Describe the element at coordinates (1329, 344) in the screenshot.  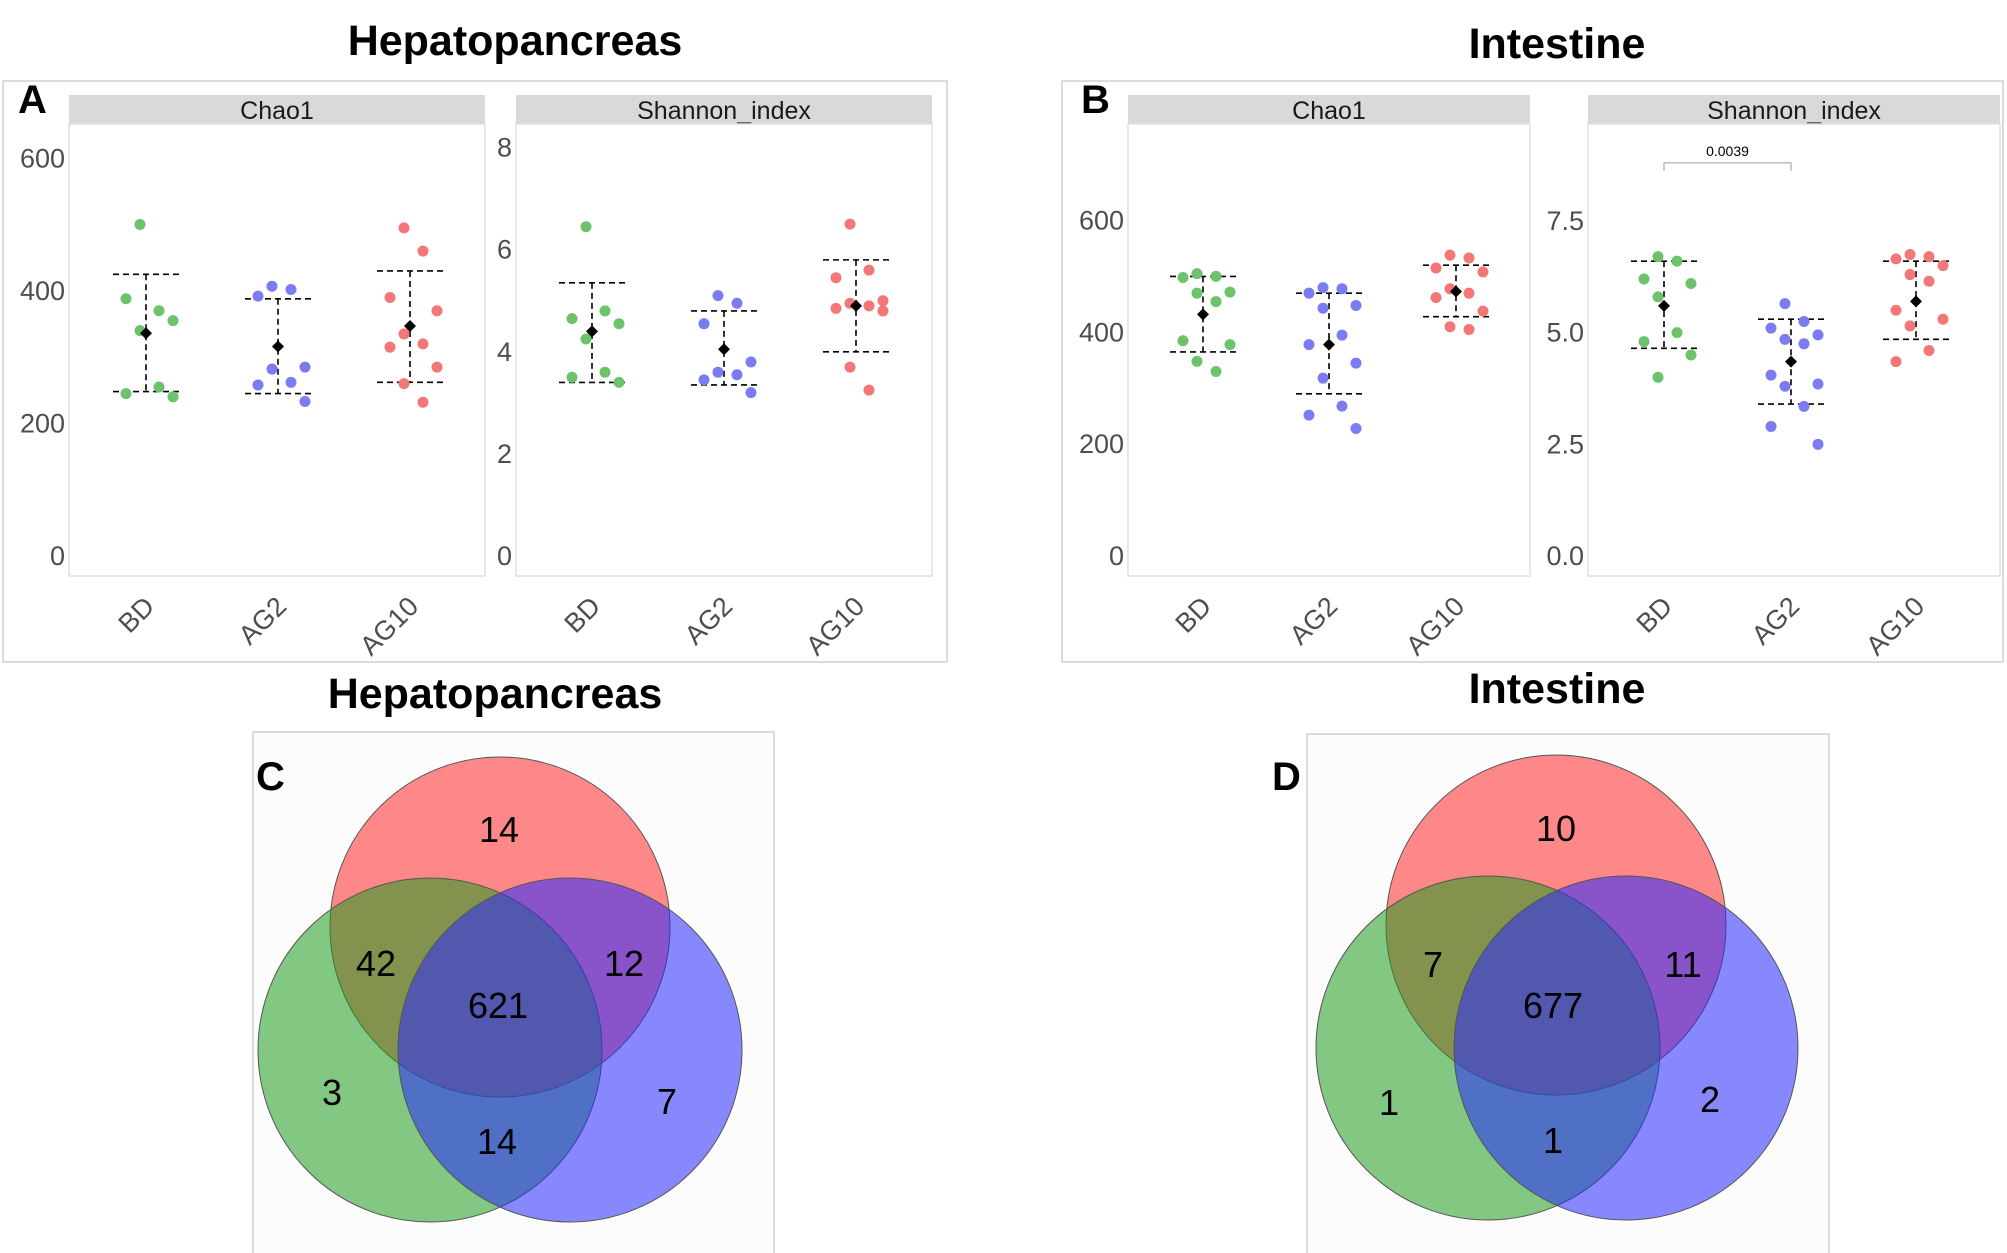
I see `b-f0-mean-AG2` at that location.